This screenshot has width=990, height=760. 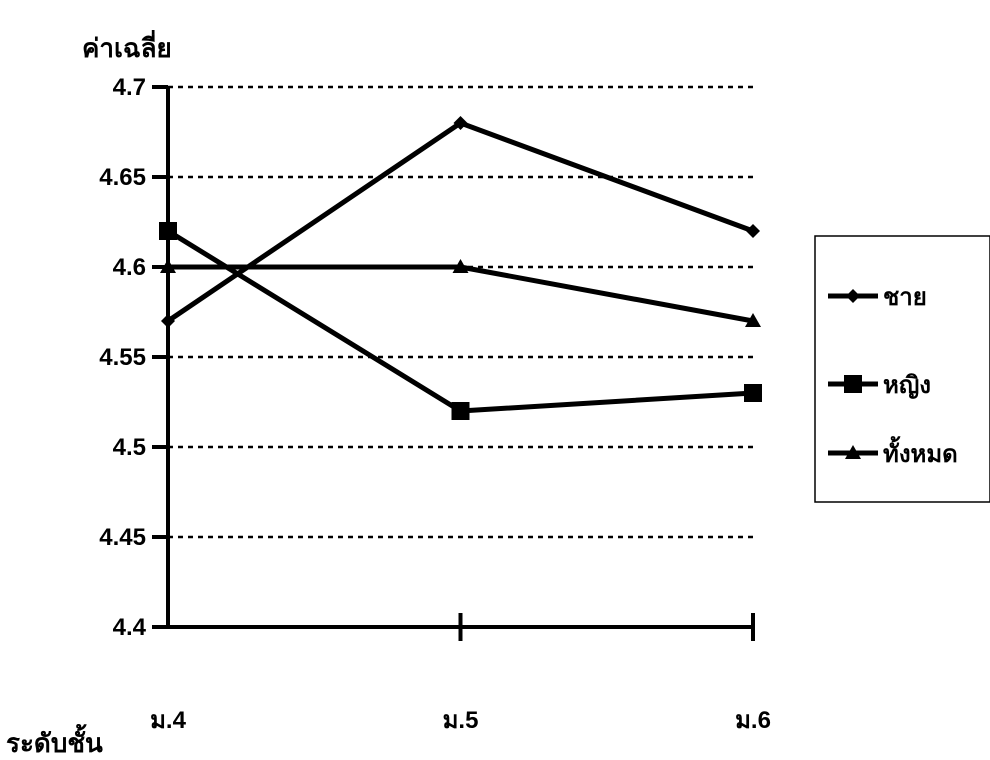 What do you see at coordinates (920, 451) in the screenshot?
I see `legend-label: ทั้งหมด` at bounding box center [920, 451].